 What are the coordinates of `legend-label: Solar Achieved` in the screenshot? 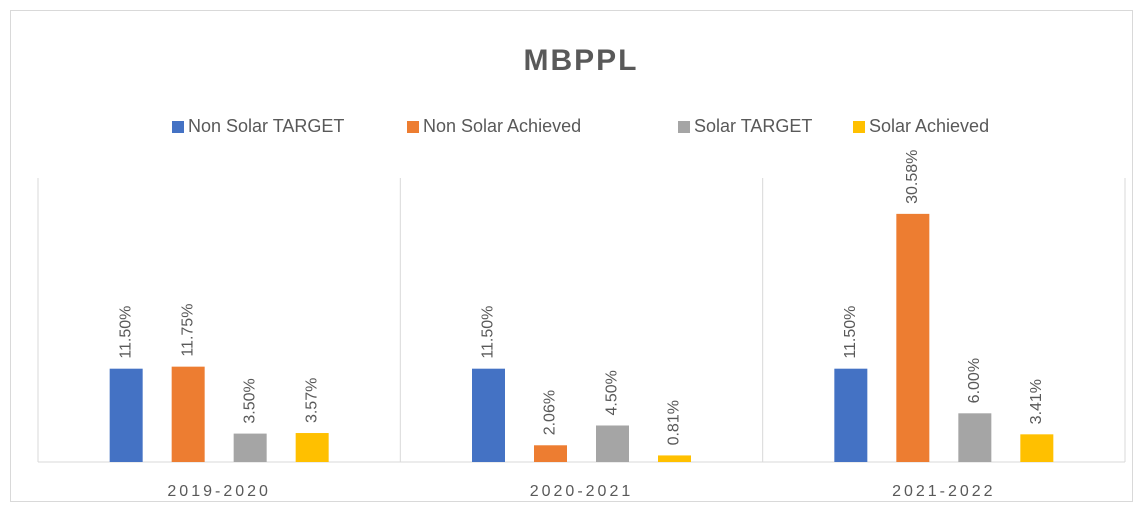 It's located at (929, 126).